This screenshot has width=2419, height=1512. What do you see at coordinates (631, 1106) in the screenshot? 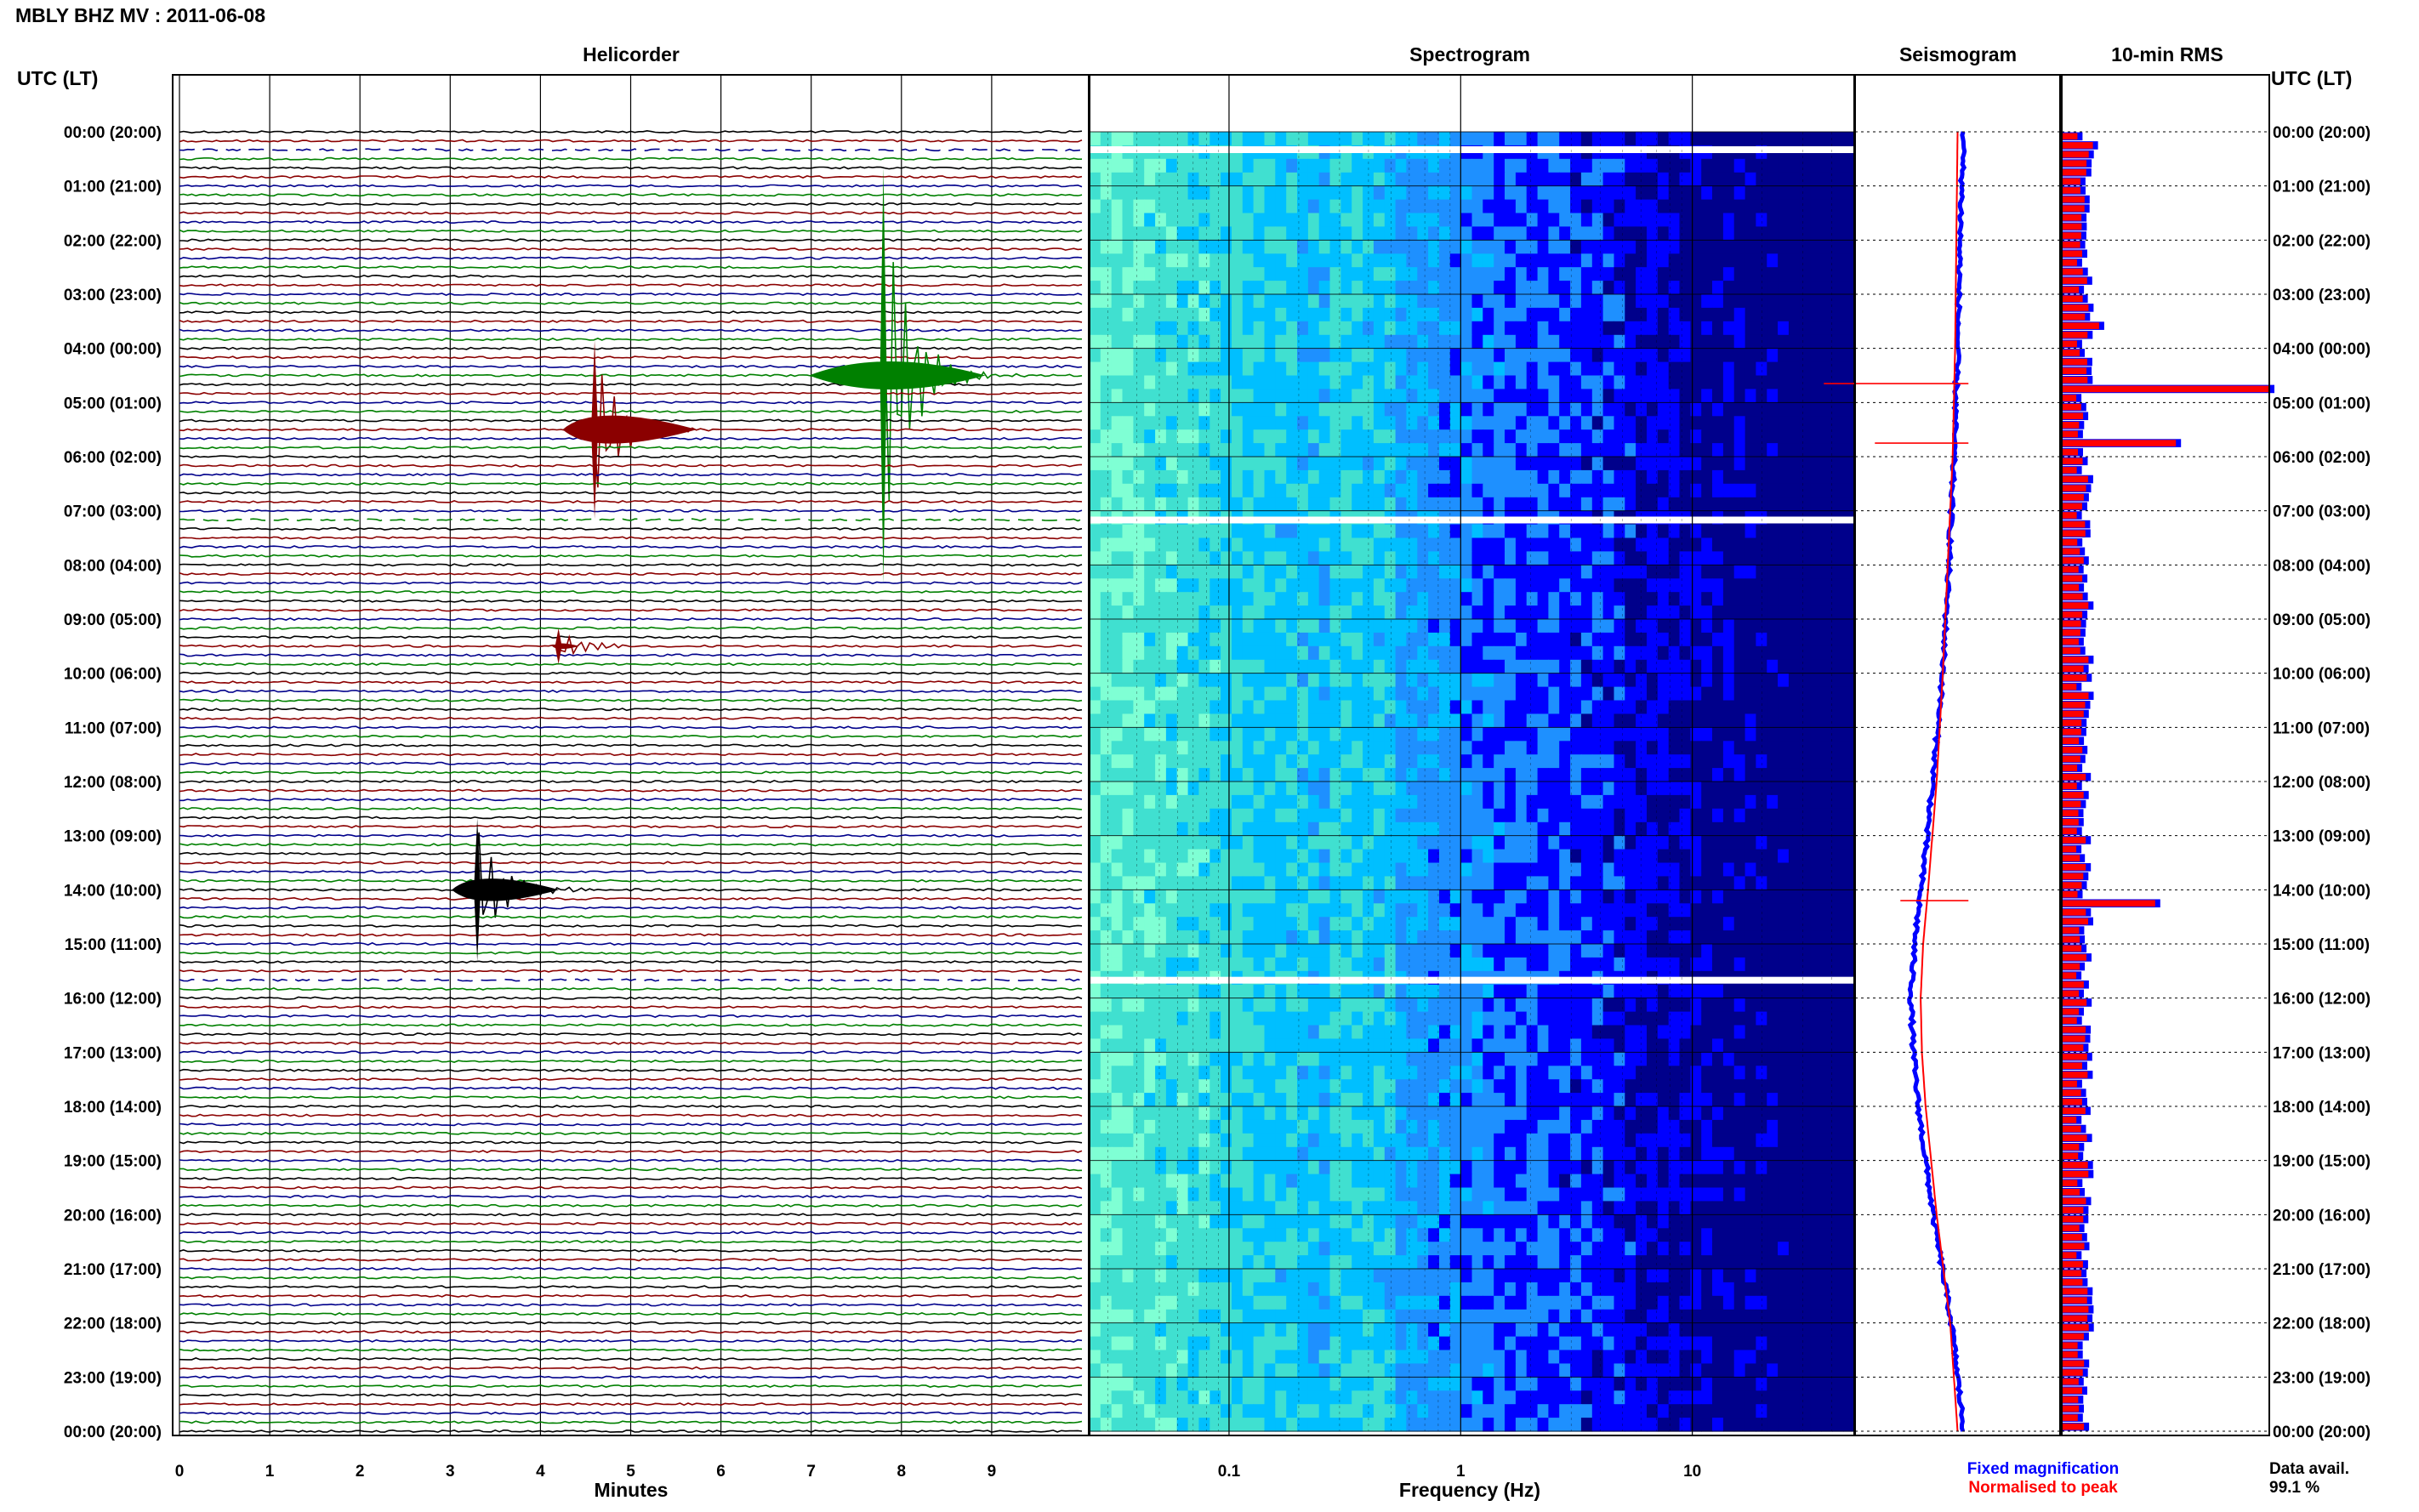
I see `helicorder-trace` at bounding box center [631, 1106].